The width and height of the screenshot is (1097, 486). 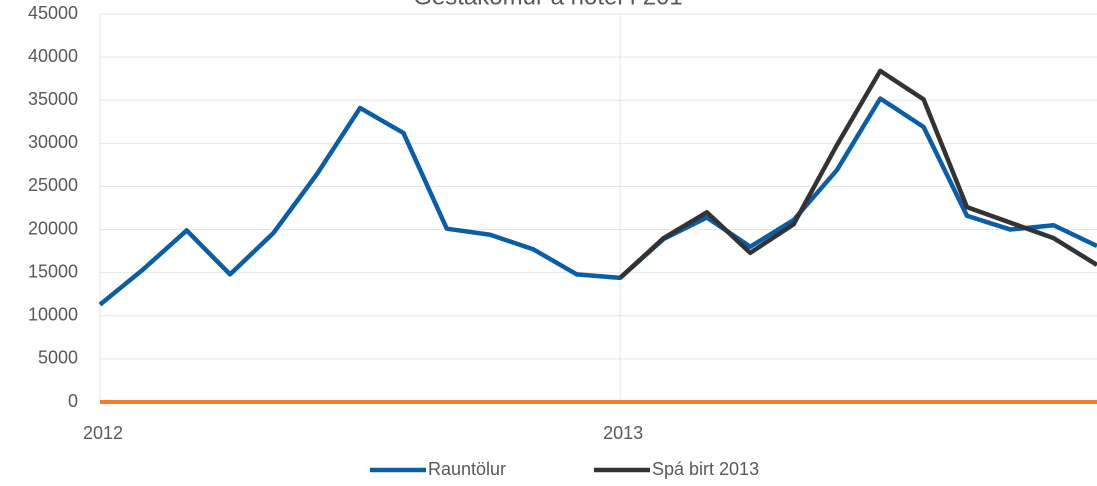 What do you see at coordinates (705, 469) in the screenshot?
I see `legend-label: Spá birt 2013` at bounding box center [705, 469].